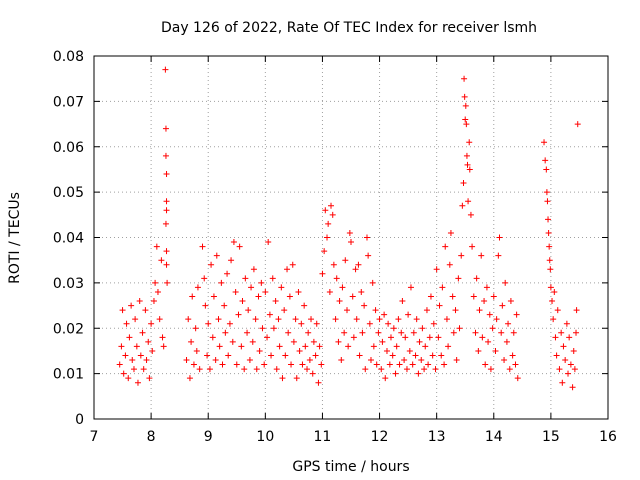  Describe the element at coordinates (68, 193) in the screenshot. I see `y-tick-label: 0.05` at that location.